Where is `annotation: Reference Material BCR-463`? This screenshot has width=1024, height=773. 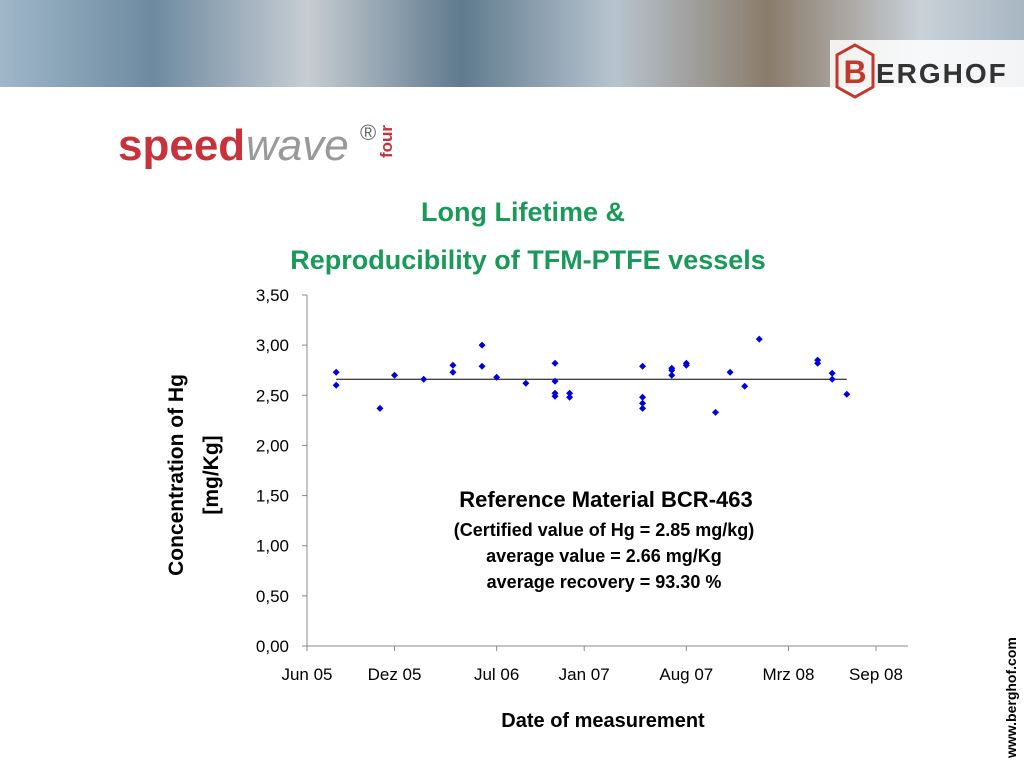 annotation: Reference Material BCR-463 is located at coordinates (605, 499).